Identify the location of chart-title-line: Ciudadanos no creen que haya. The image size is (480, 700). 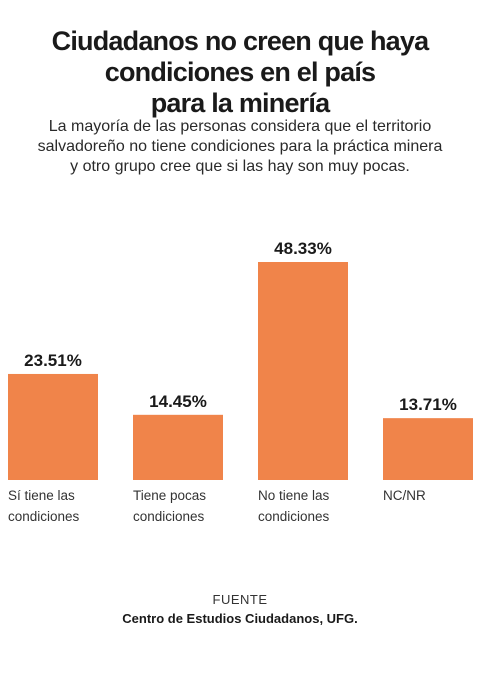
(240, 41).